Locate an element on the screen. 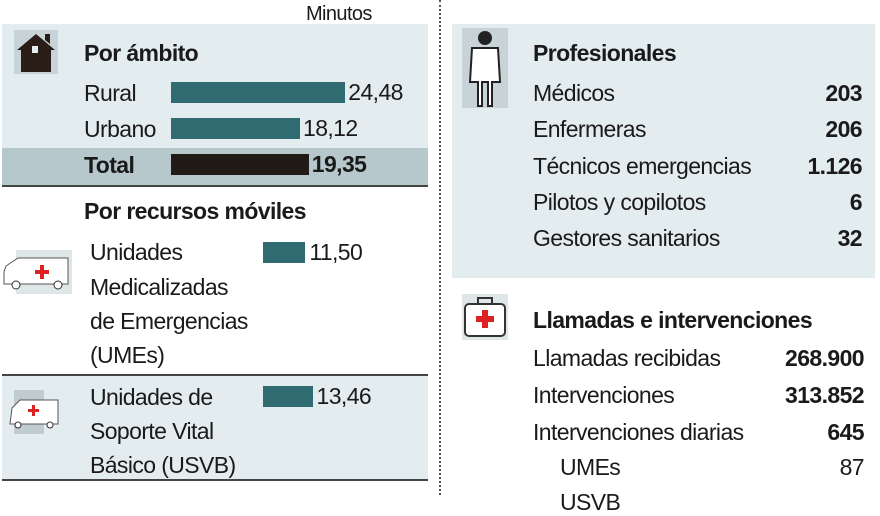  usvb-panel is located at coordinates (215, 427).